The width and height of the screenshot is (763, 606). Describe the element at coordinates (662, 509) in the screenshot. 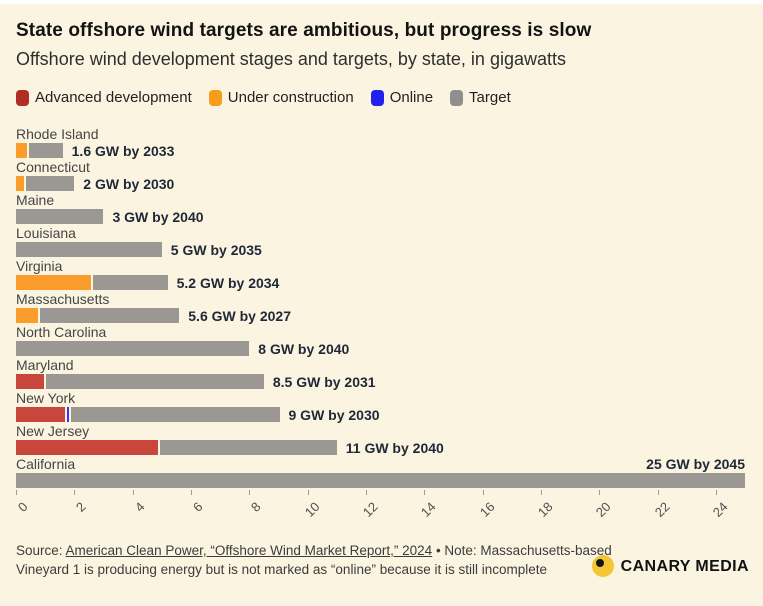

I see `axis-tick-label: 22` at that location.